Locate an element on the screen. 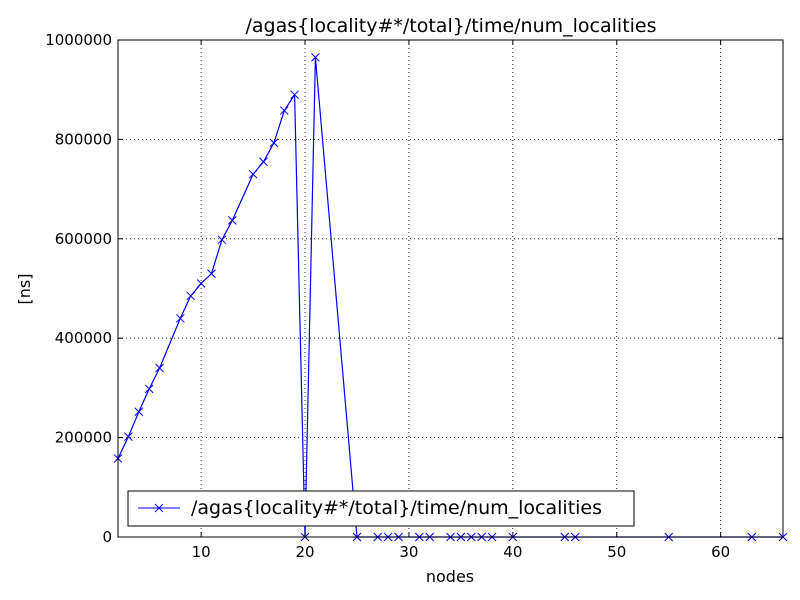  x-tick-label: 10 is located at coordinates (201, 552).